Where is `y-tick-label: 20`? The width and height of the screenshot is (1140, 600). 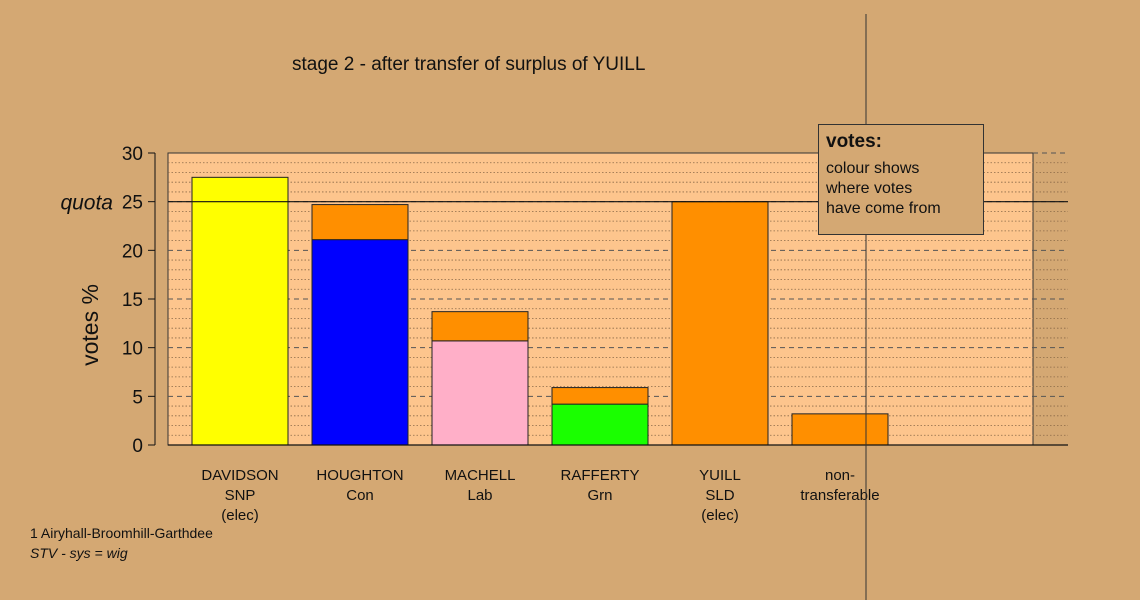 y-tick-label: 20 is located at coordinates (132, 251).